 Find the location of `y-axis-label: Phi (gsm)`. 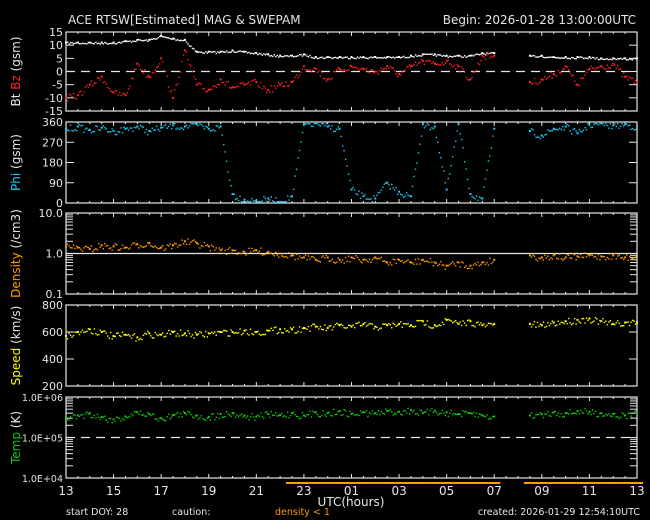

y-axis-label: Phi (gsm) is located at coordinates (16, 162).